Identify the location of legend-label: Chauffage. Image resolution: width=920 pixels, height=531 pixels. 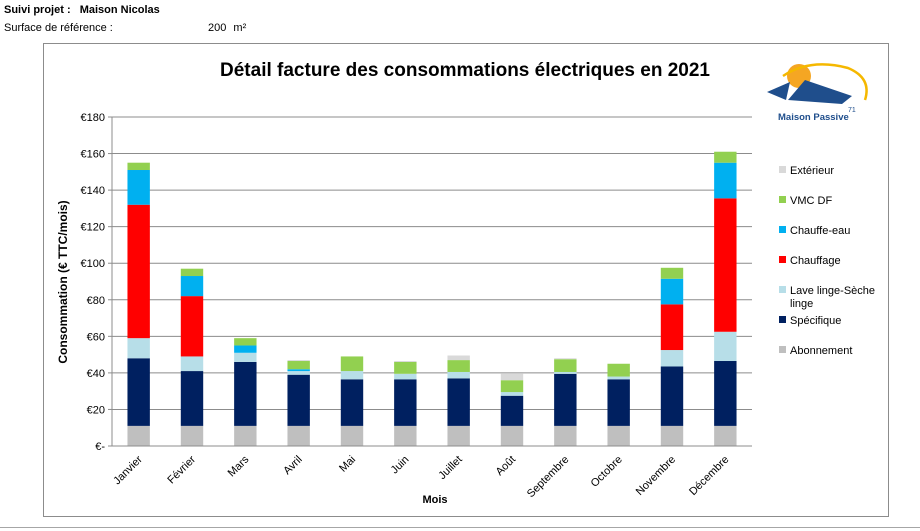
(815, 261).